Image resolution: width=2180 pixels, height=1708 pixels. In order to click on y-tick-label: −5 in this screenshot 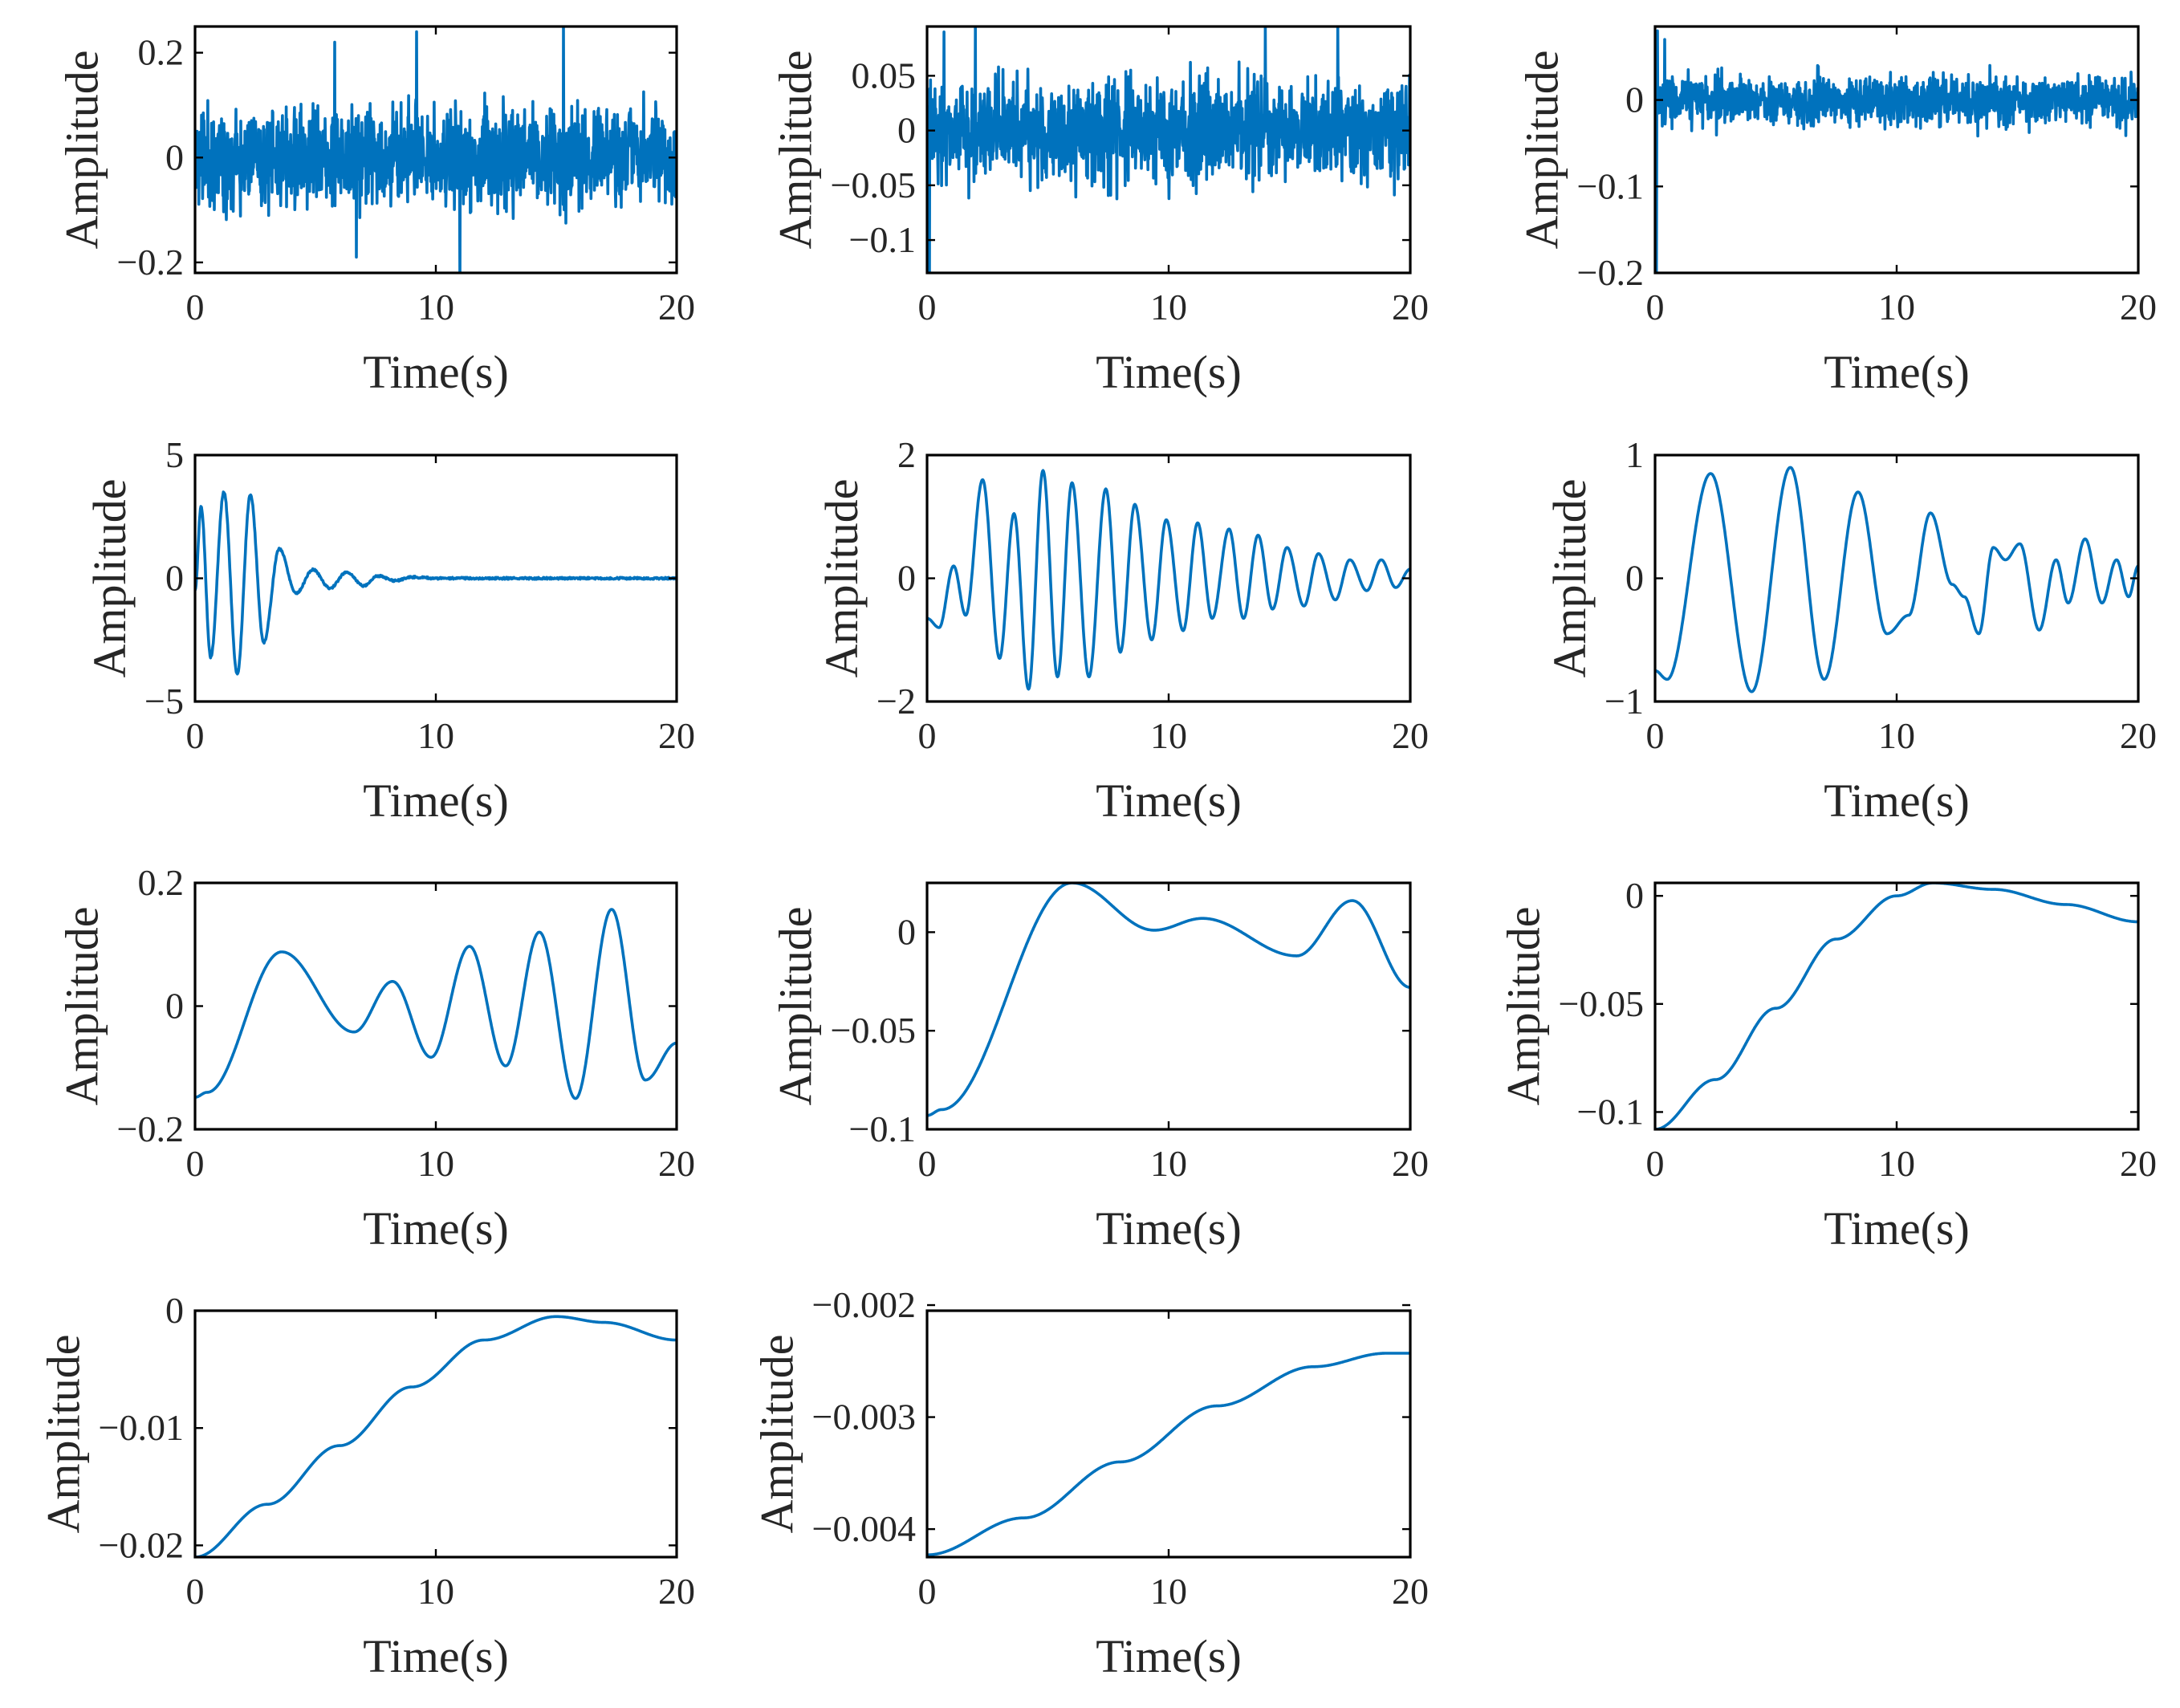, I will do `click(164, 701)`.